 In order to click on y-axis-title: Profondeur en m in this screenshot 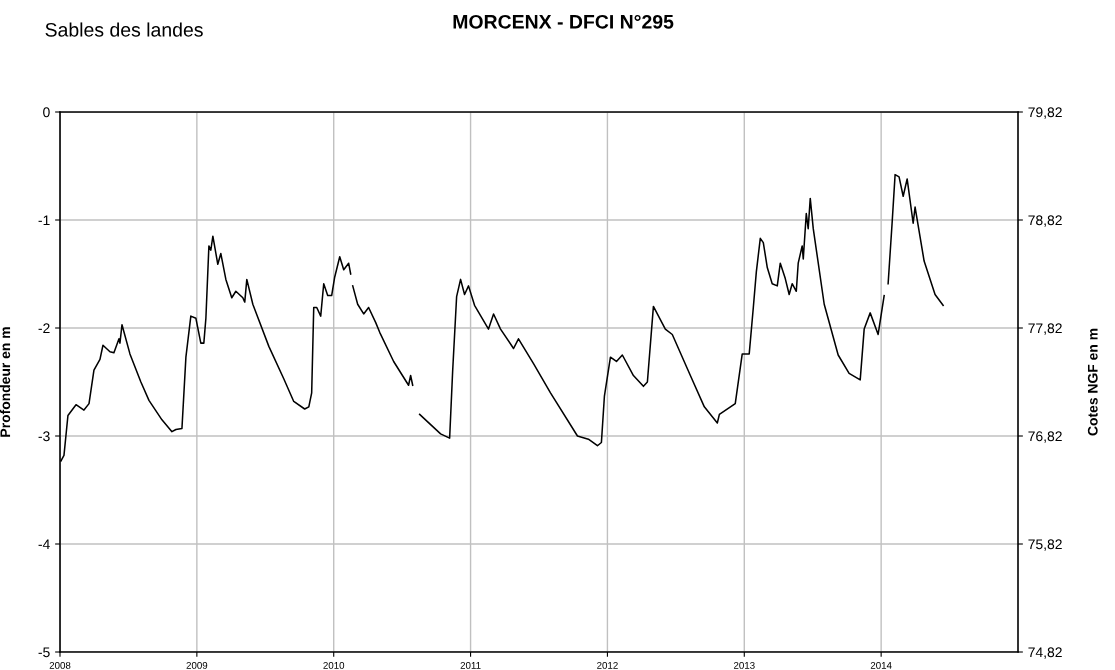, I will do `click(5, 382)`.